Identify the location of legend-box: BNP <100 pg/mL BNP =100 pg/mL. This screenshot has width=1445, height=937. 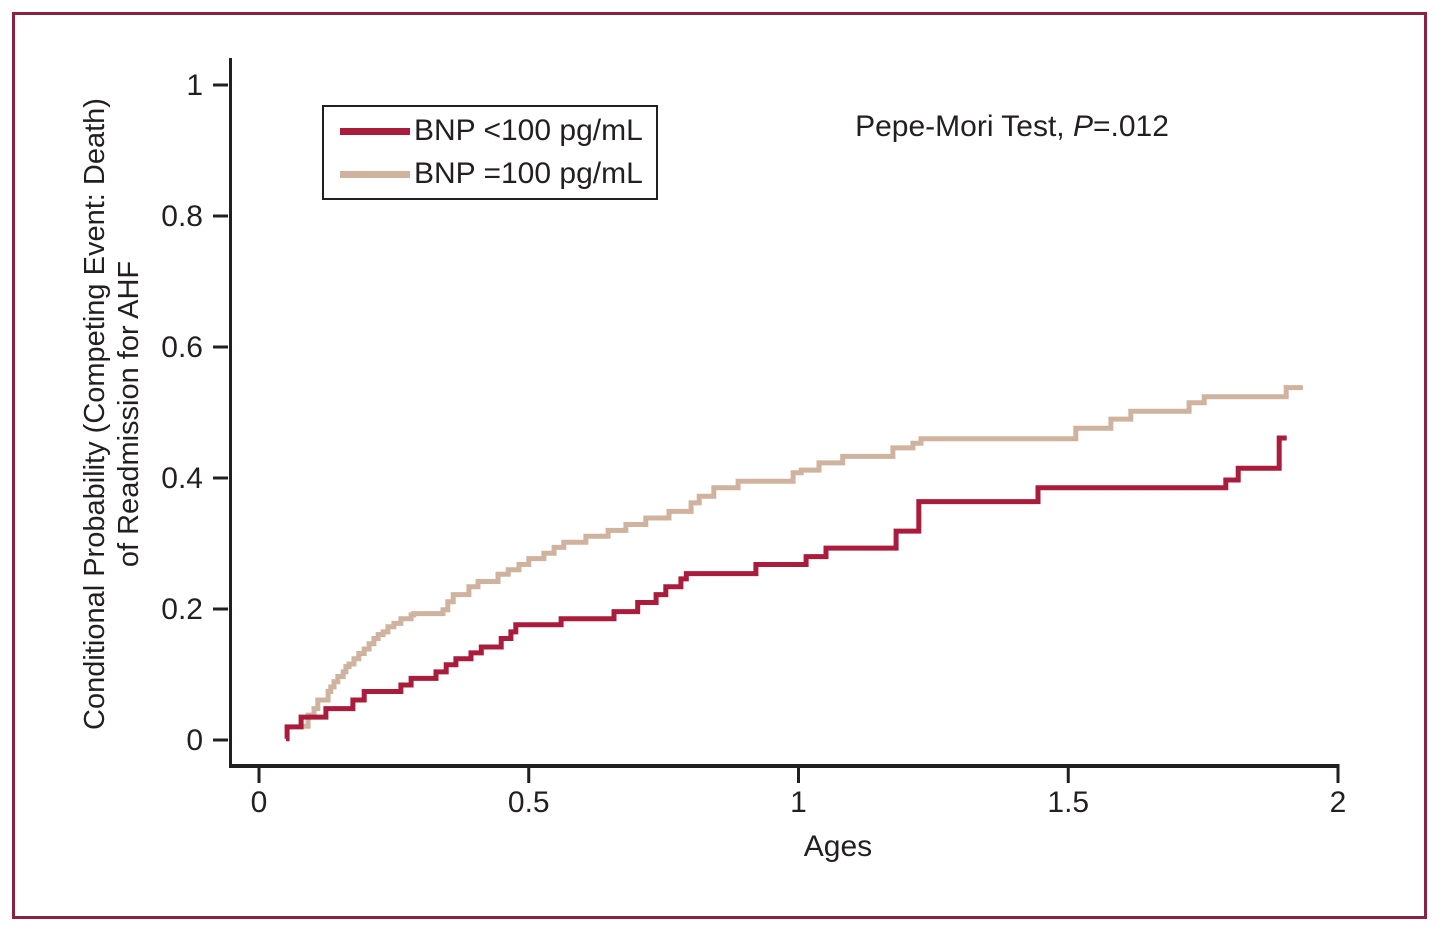
(490, 152).